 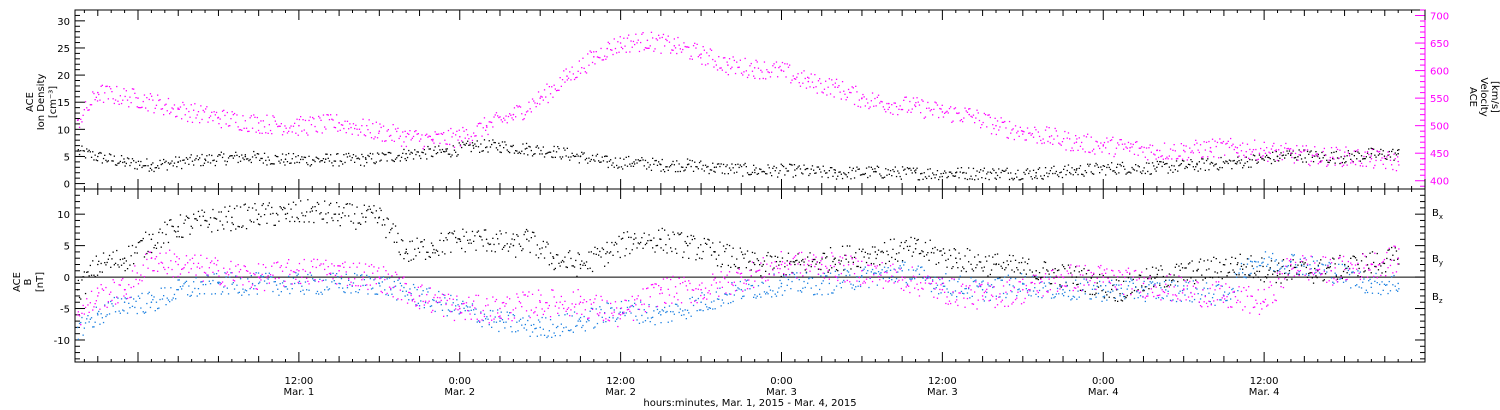 What do you see at coordinates (580, 156) in the screenshot?
I see `density-anchor-point` at bounding box center [580, 156].